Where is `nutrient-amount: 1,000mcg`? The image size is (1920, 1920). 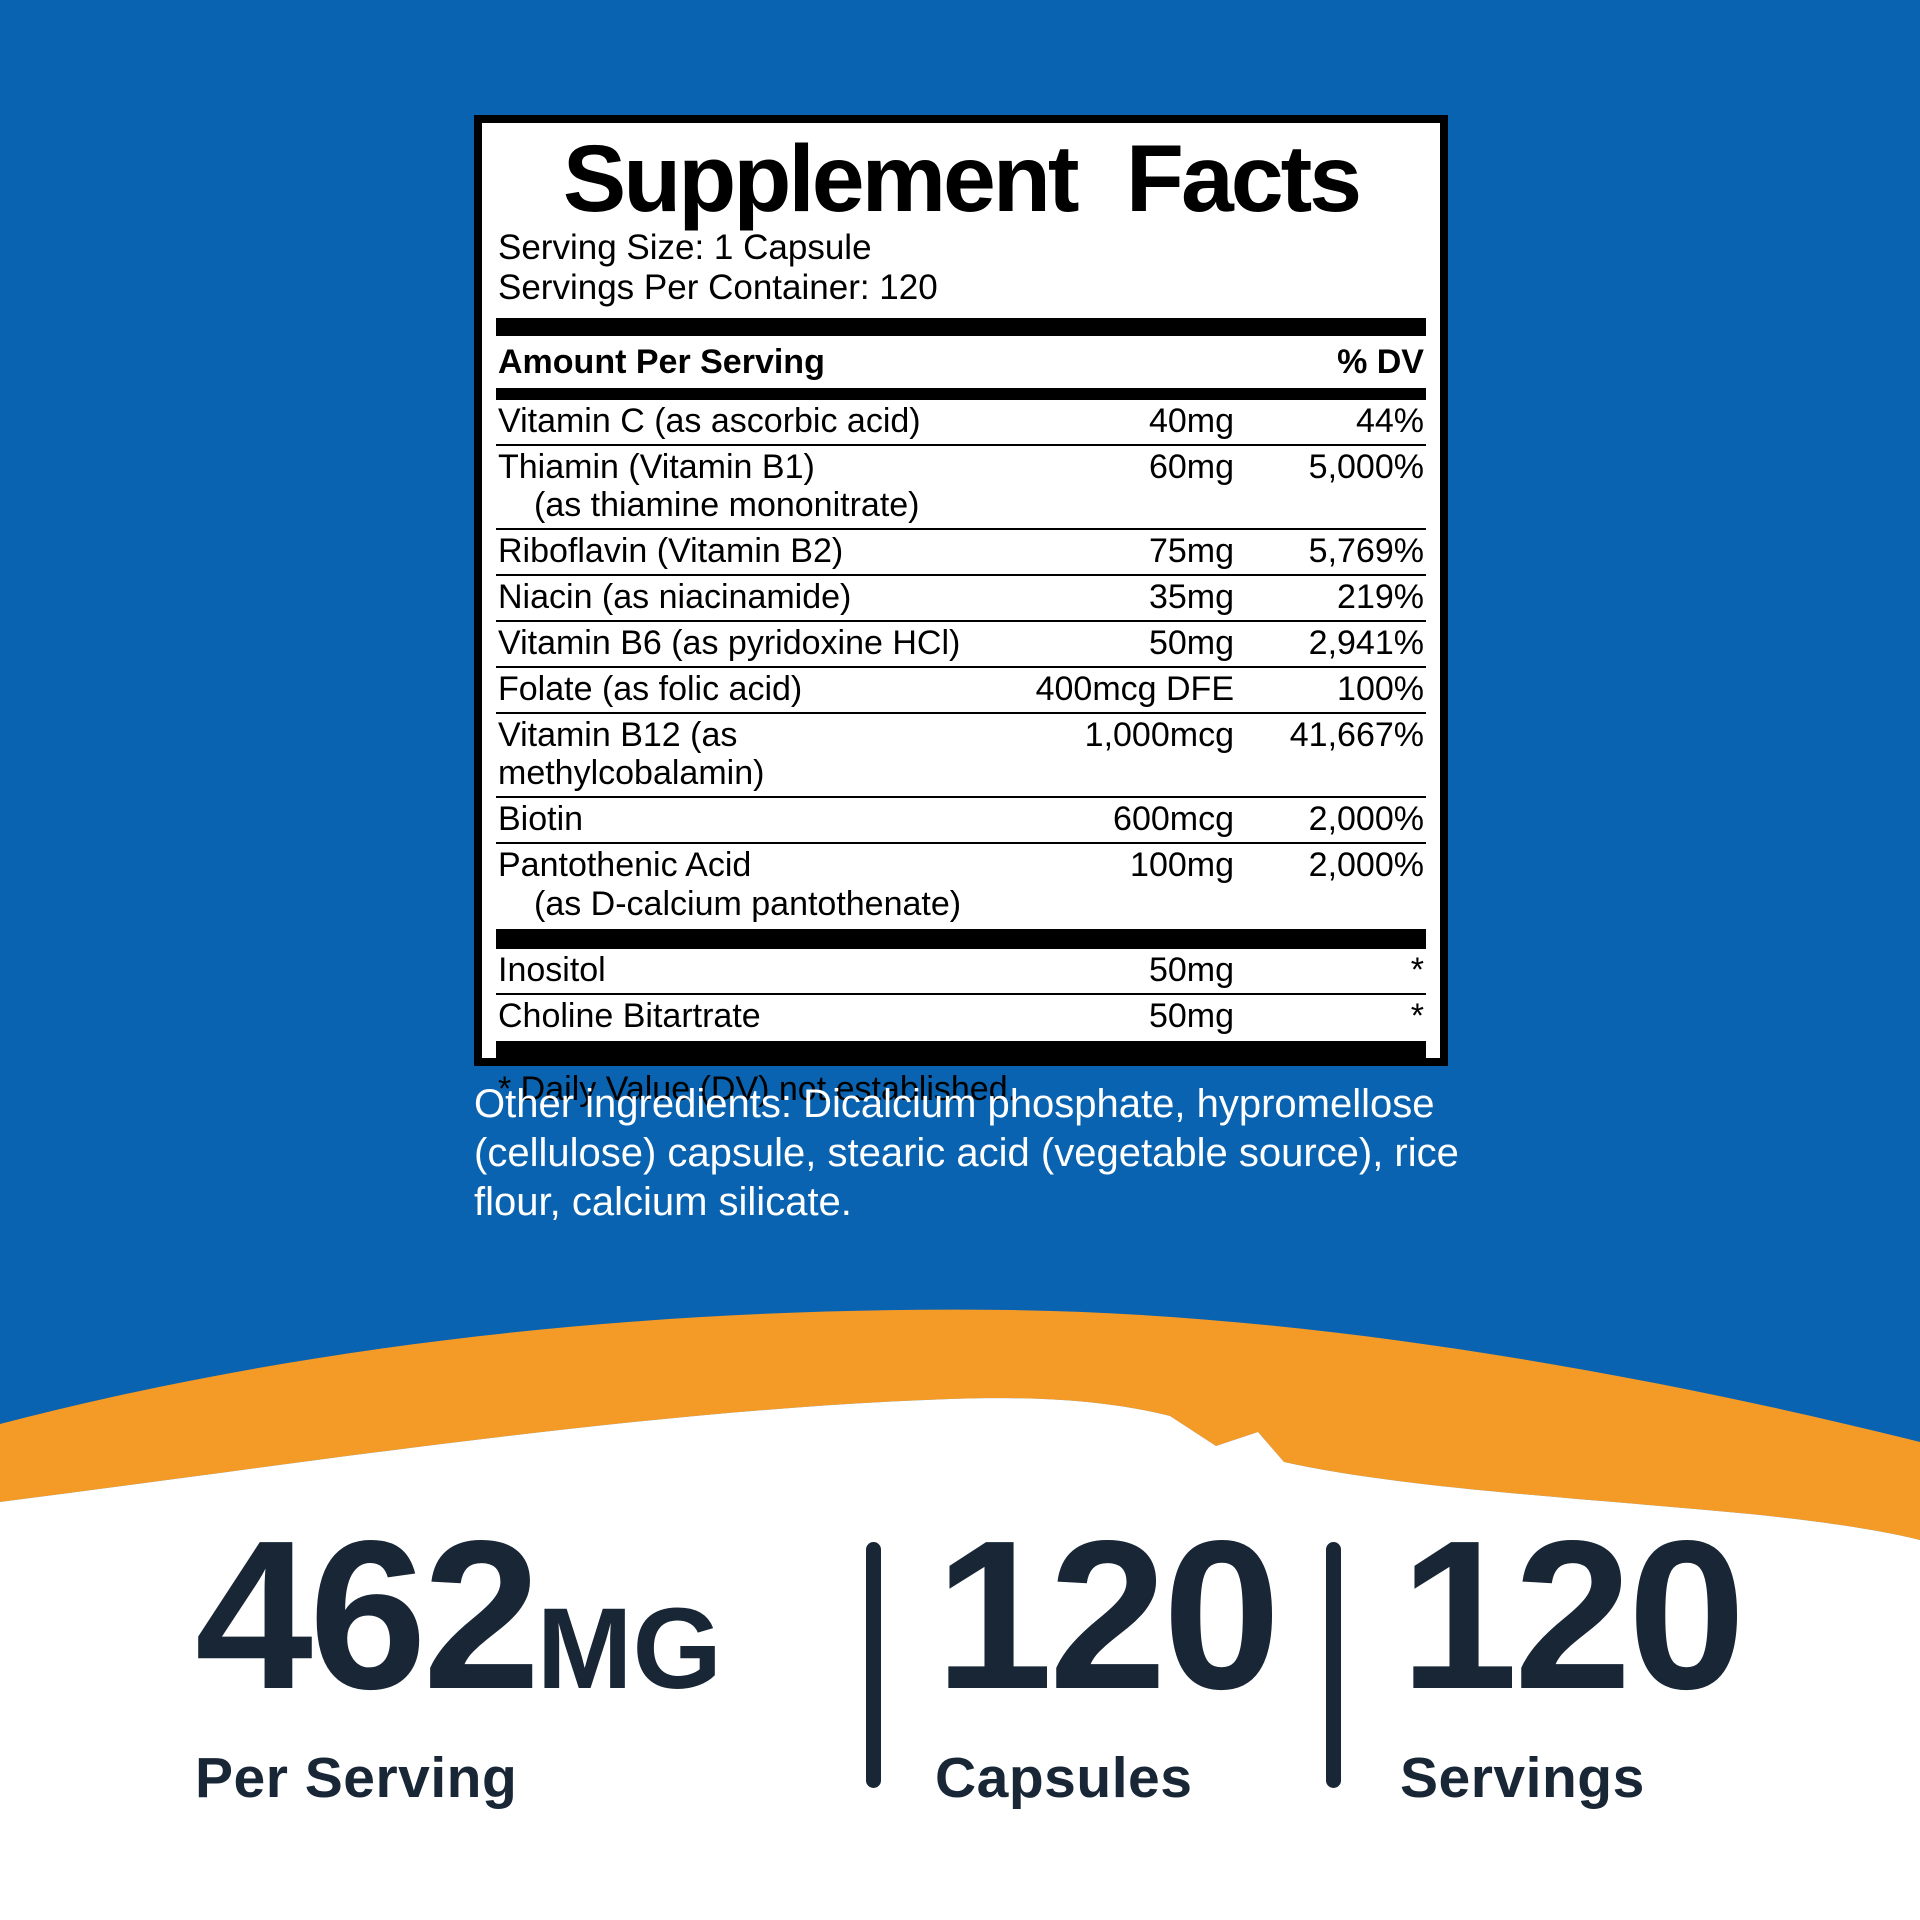
nutrient-amount: 1,000mcg is located at coordinates (1159, 735).